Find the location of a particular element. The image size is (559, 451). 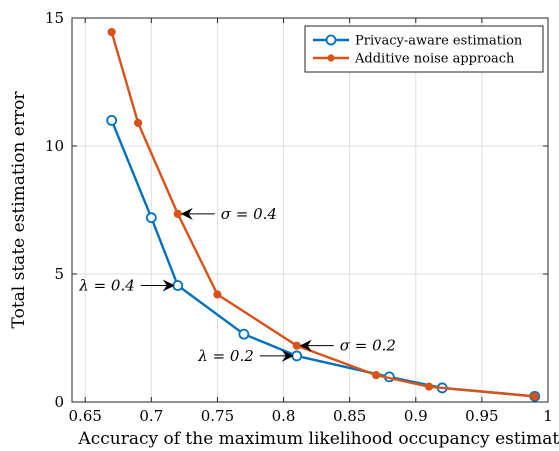

annotation: λ = 0.4 is located at coordinates (126, 286).